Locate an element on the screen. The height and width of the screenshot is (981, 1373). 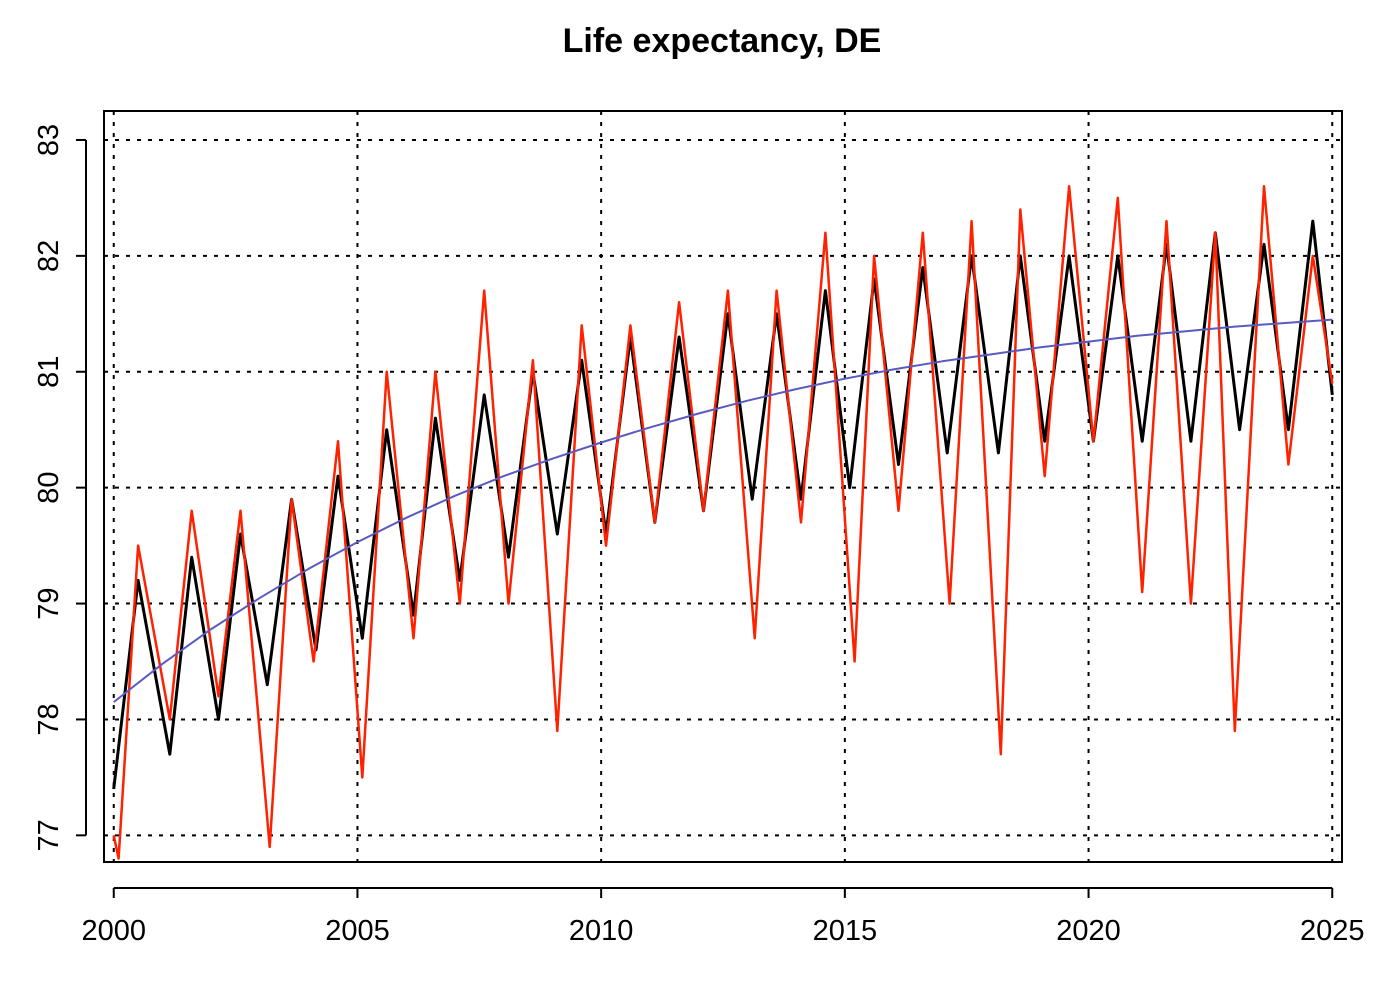
y-tick-label: 81 is located at coordinates (49, 372).